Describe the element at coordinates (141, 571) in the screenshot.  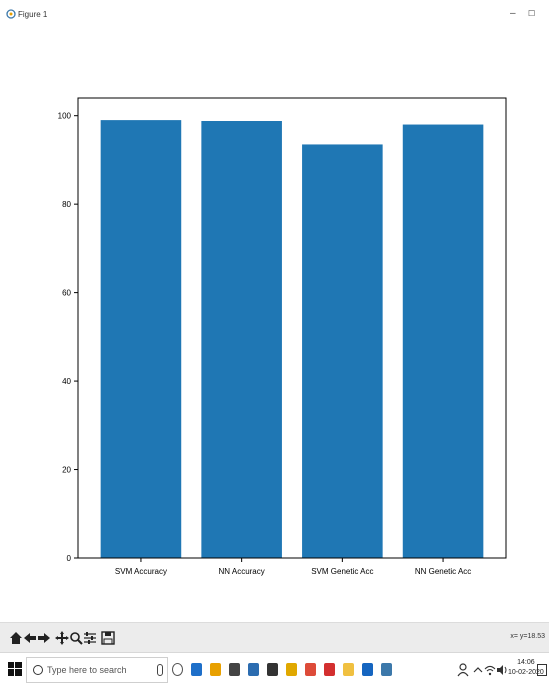
I see `x-tick-label: SVM Accuracy` at that location.